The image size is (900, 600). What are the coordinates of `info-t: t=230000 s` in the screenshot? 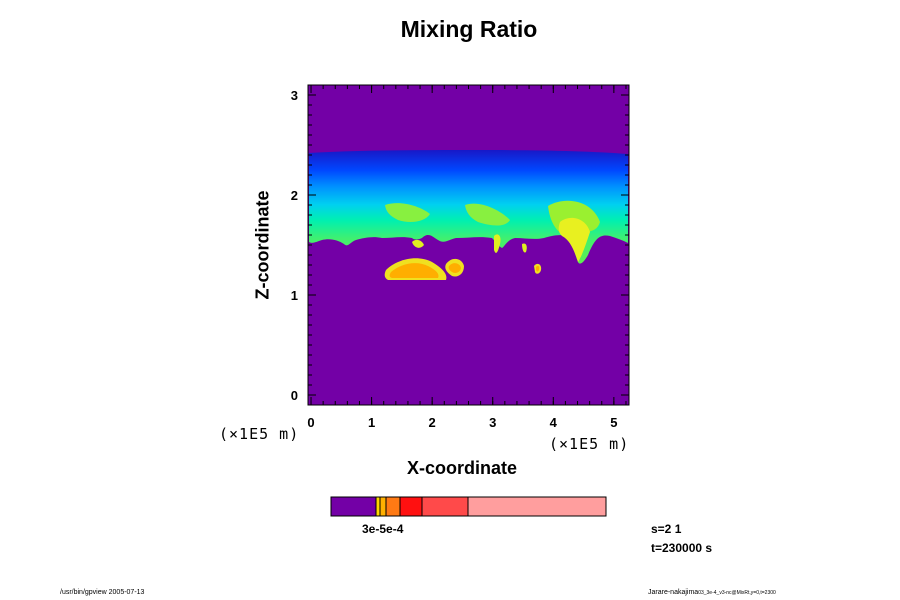 It's located at (682, 548).